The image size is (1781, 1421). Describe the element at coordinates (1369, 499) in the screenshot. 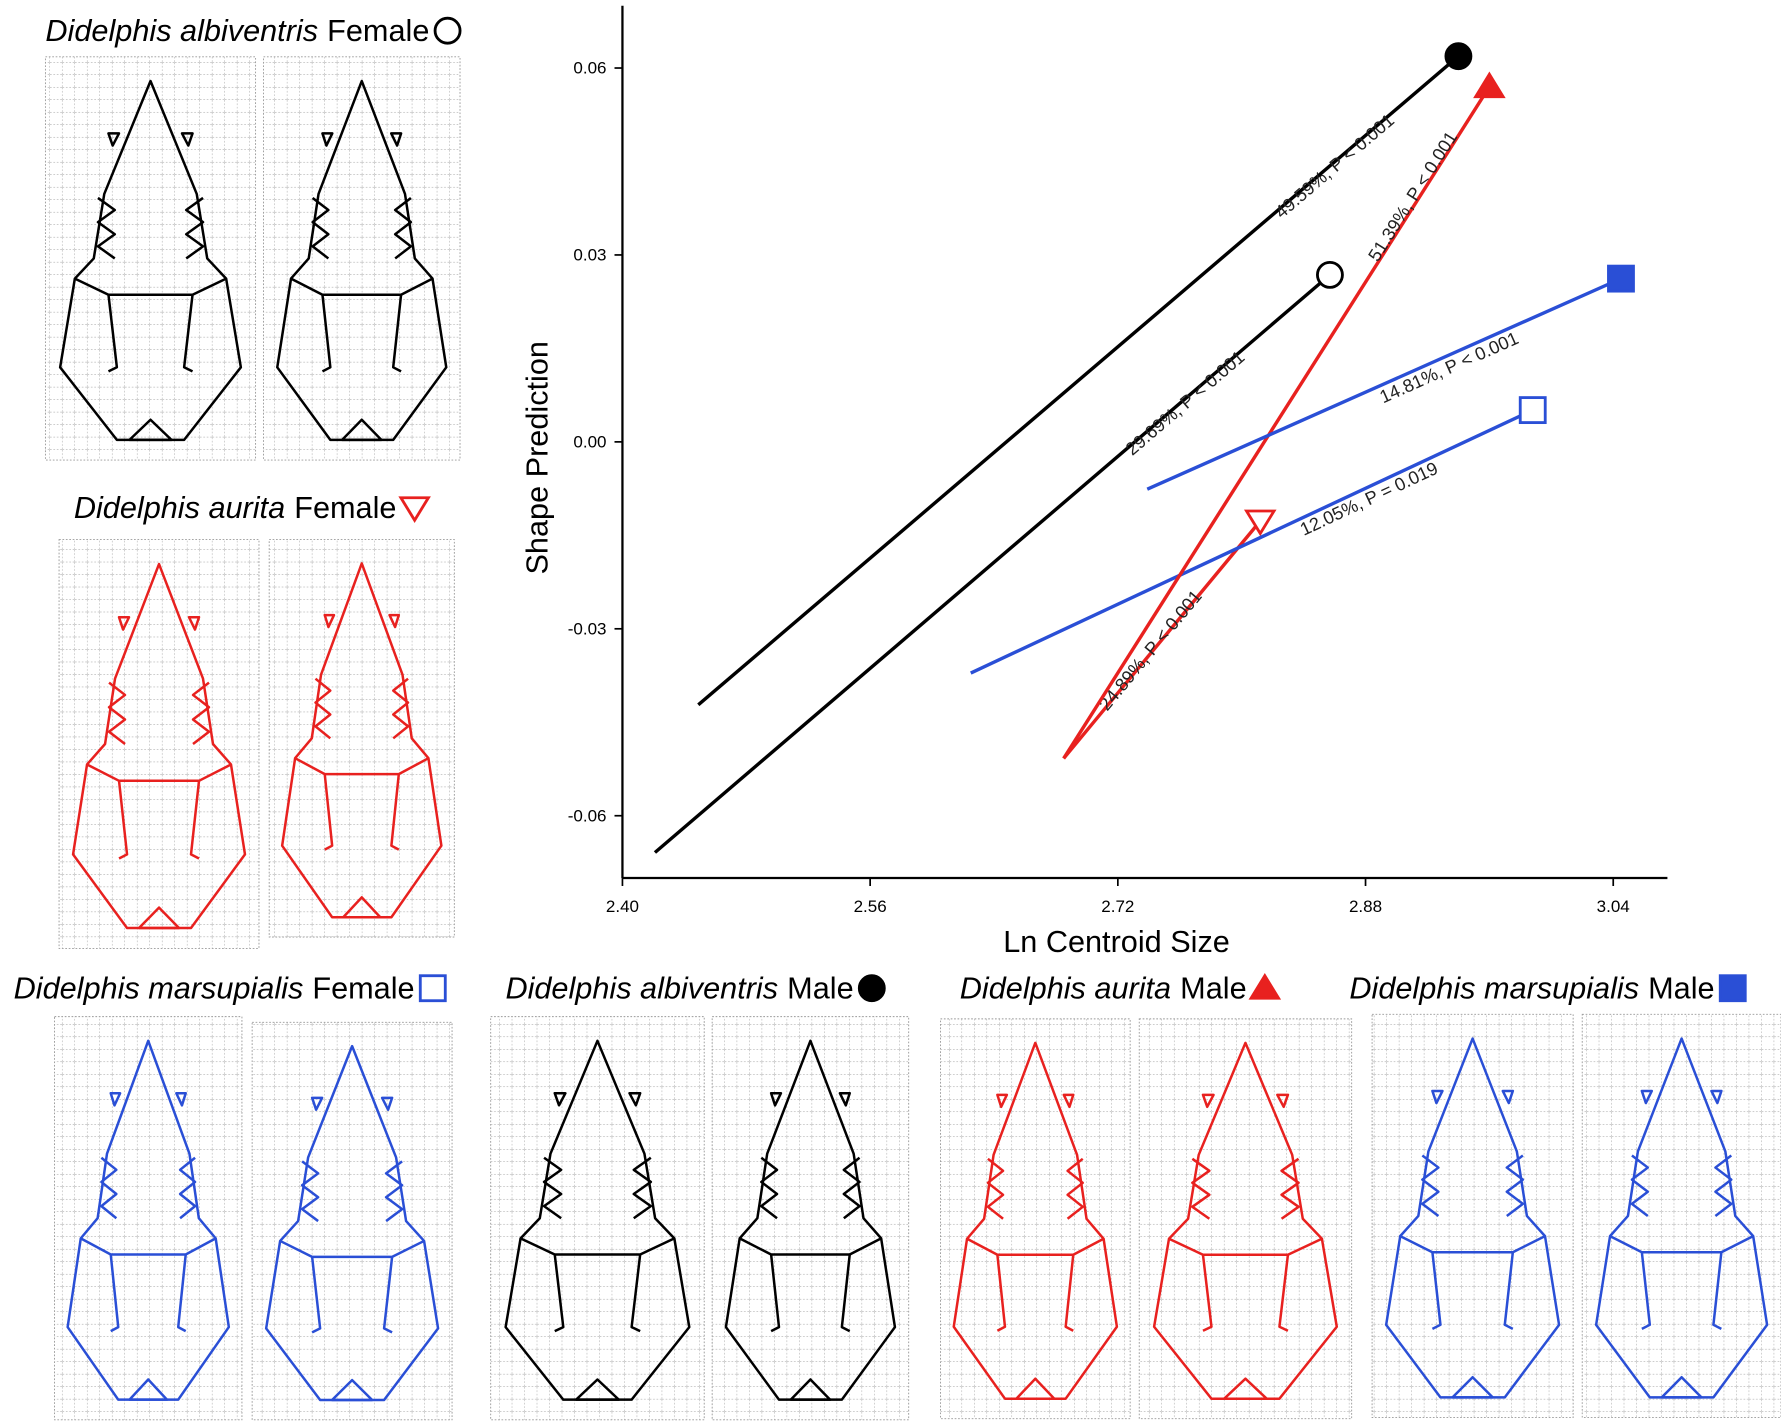

I see `annotation: 12.05%, P = 0.019` at that location.